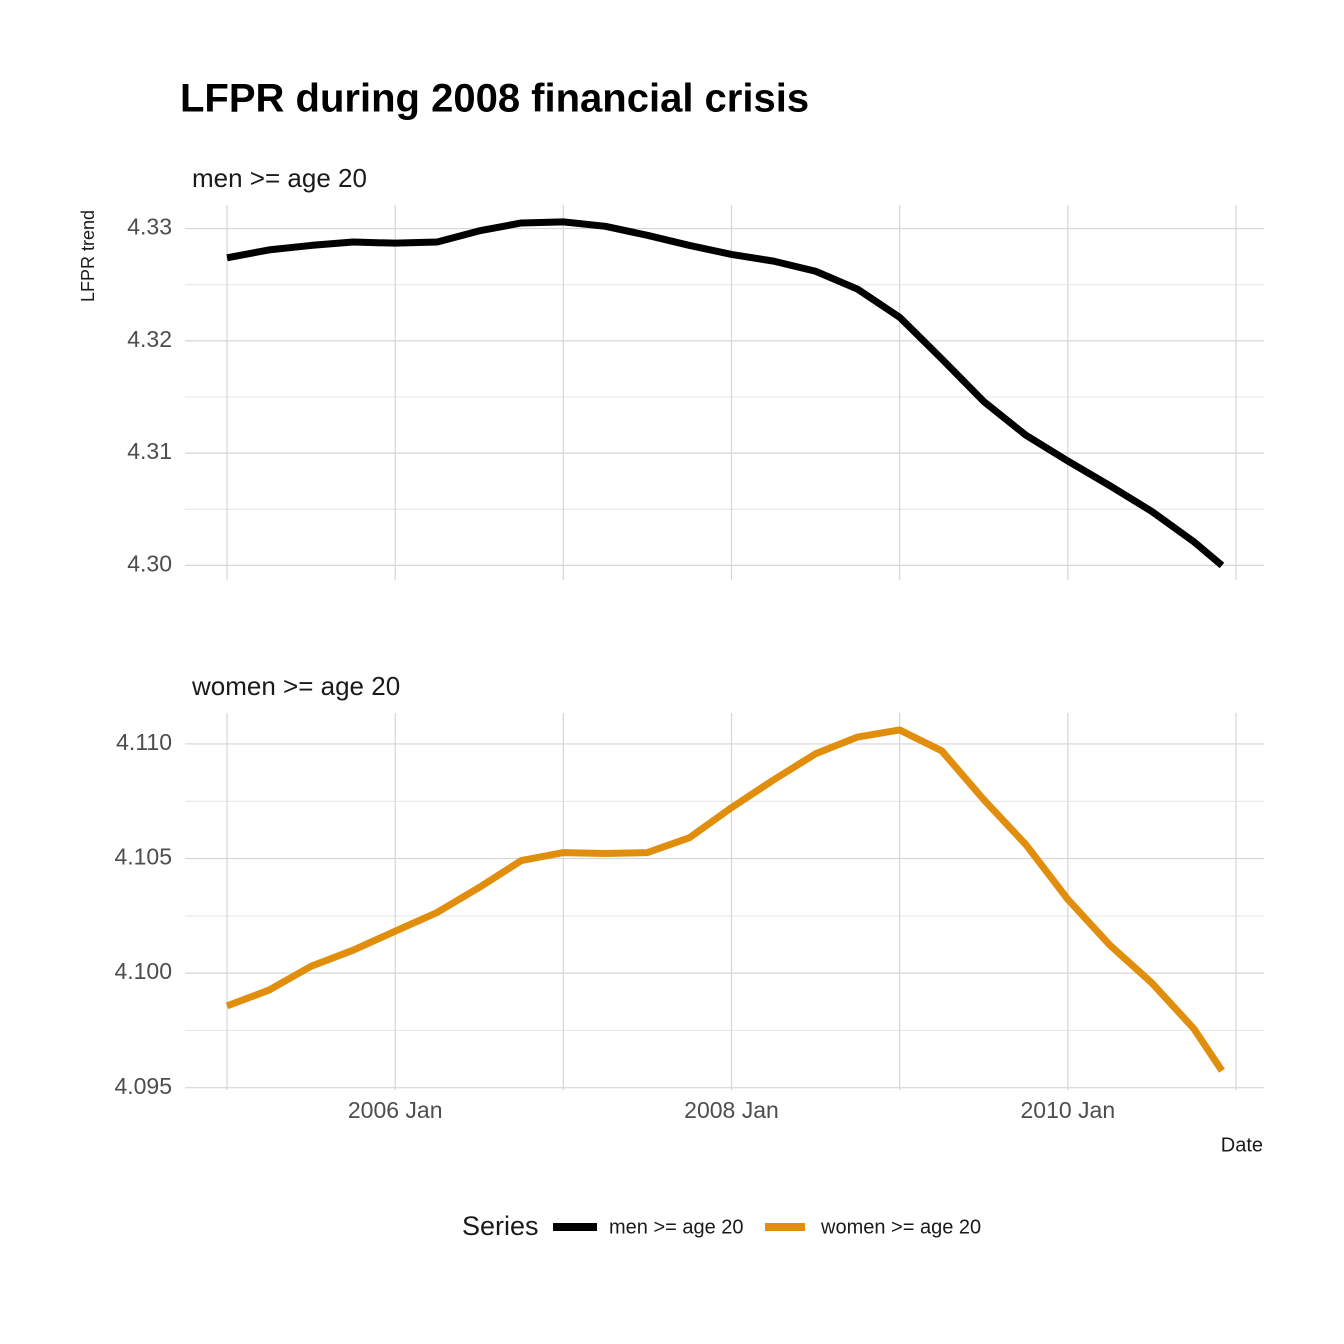 This screenshot has width=1344, height=1344. I want to click on chart-title: LFPR during 2008 financial crisis, so click(494, 99).